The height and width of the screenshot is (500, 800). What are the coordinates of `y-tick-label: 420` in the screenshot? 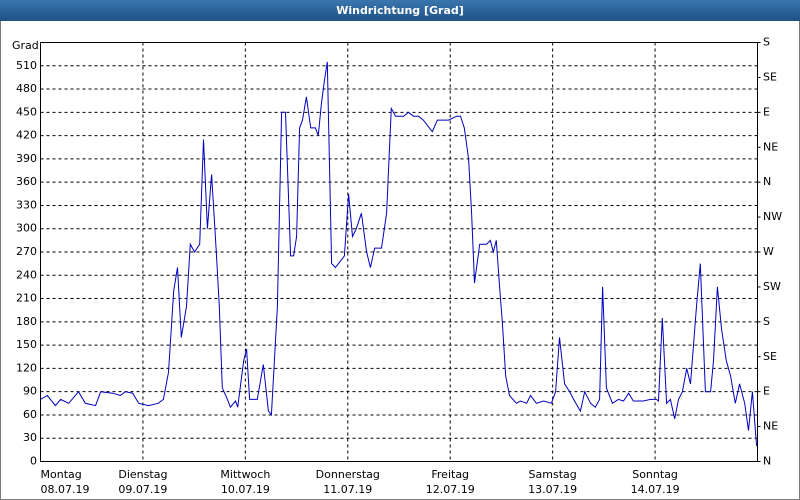 It's located at (26, 135).